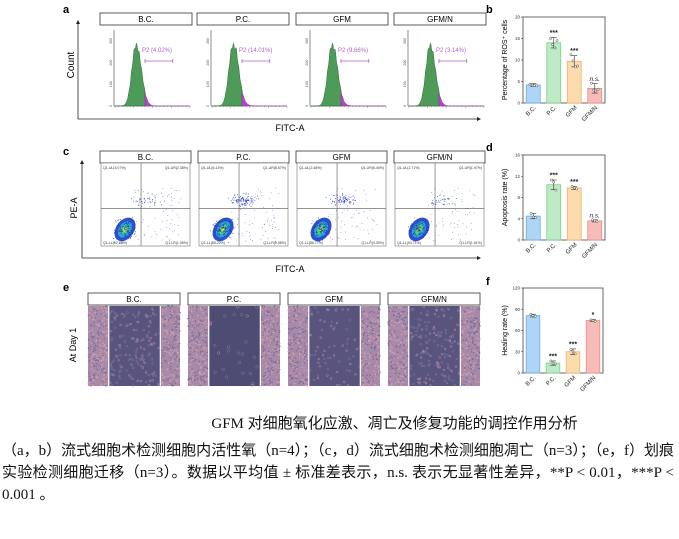 Image resolution: width=679 pixels, height=539 pixels. Describe the element at coordinates (516, 288) in the screenshot. I see `panel-f-ytick-label: 120` at that location.